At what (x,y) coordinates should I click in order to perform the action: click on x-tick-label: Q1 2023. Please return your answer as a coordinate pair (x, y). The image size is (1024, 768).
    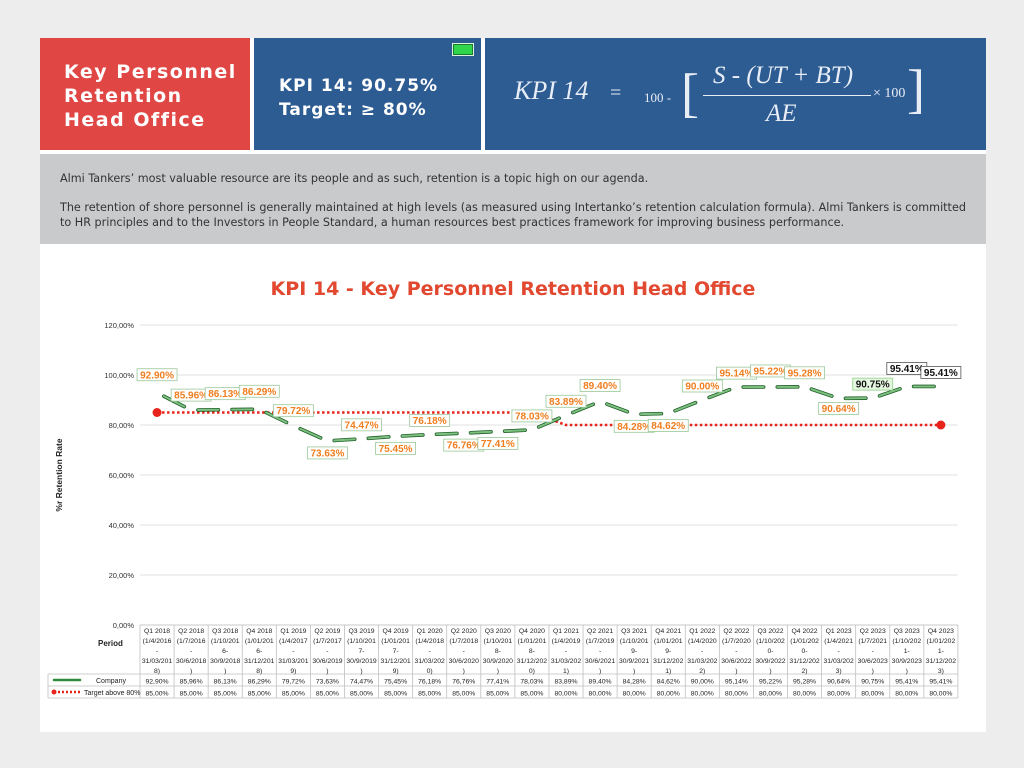
    Looking at the image, I should click on (839, 631).